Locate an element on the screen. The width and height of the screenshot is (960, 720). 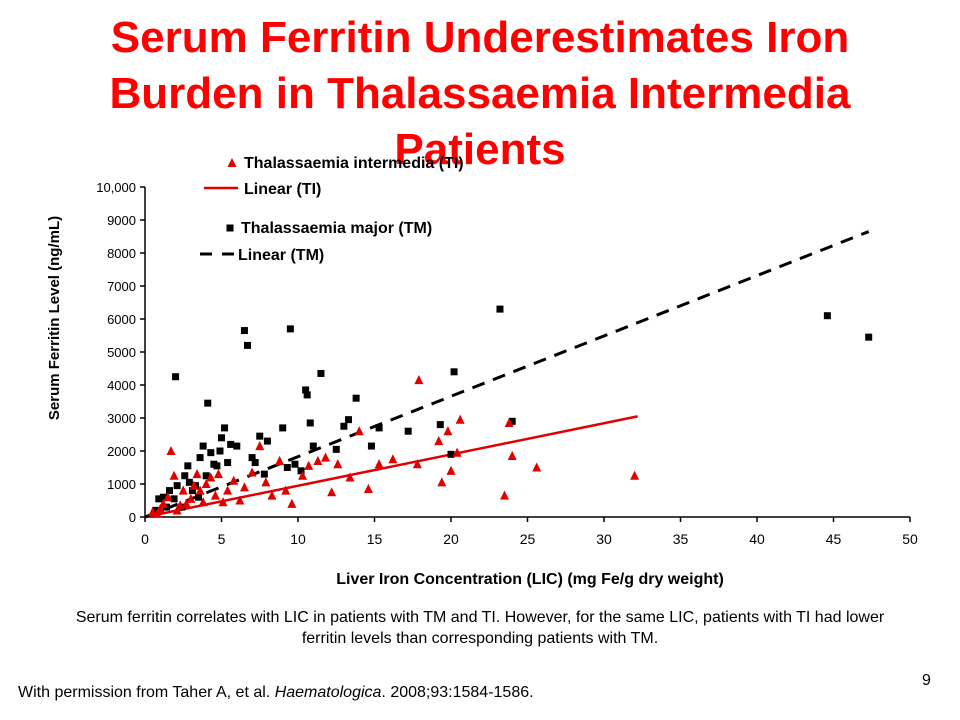
y-tick-label: 3000 is located at coordinates (121, 418).